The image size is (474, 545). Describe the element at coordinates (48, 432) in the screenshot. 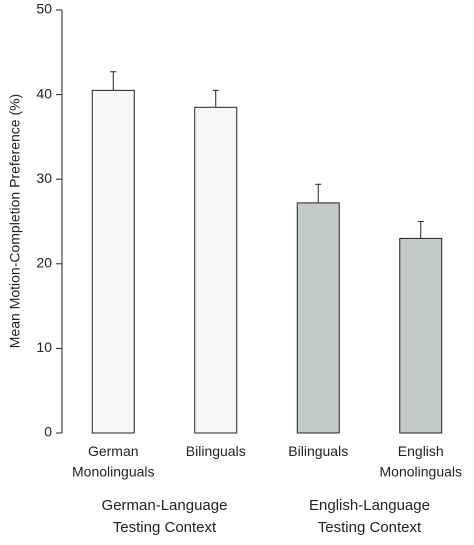

I see `y-tick-label: 0` at that location.